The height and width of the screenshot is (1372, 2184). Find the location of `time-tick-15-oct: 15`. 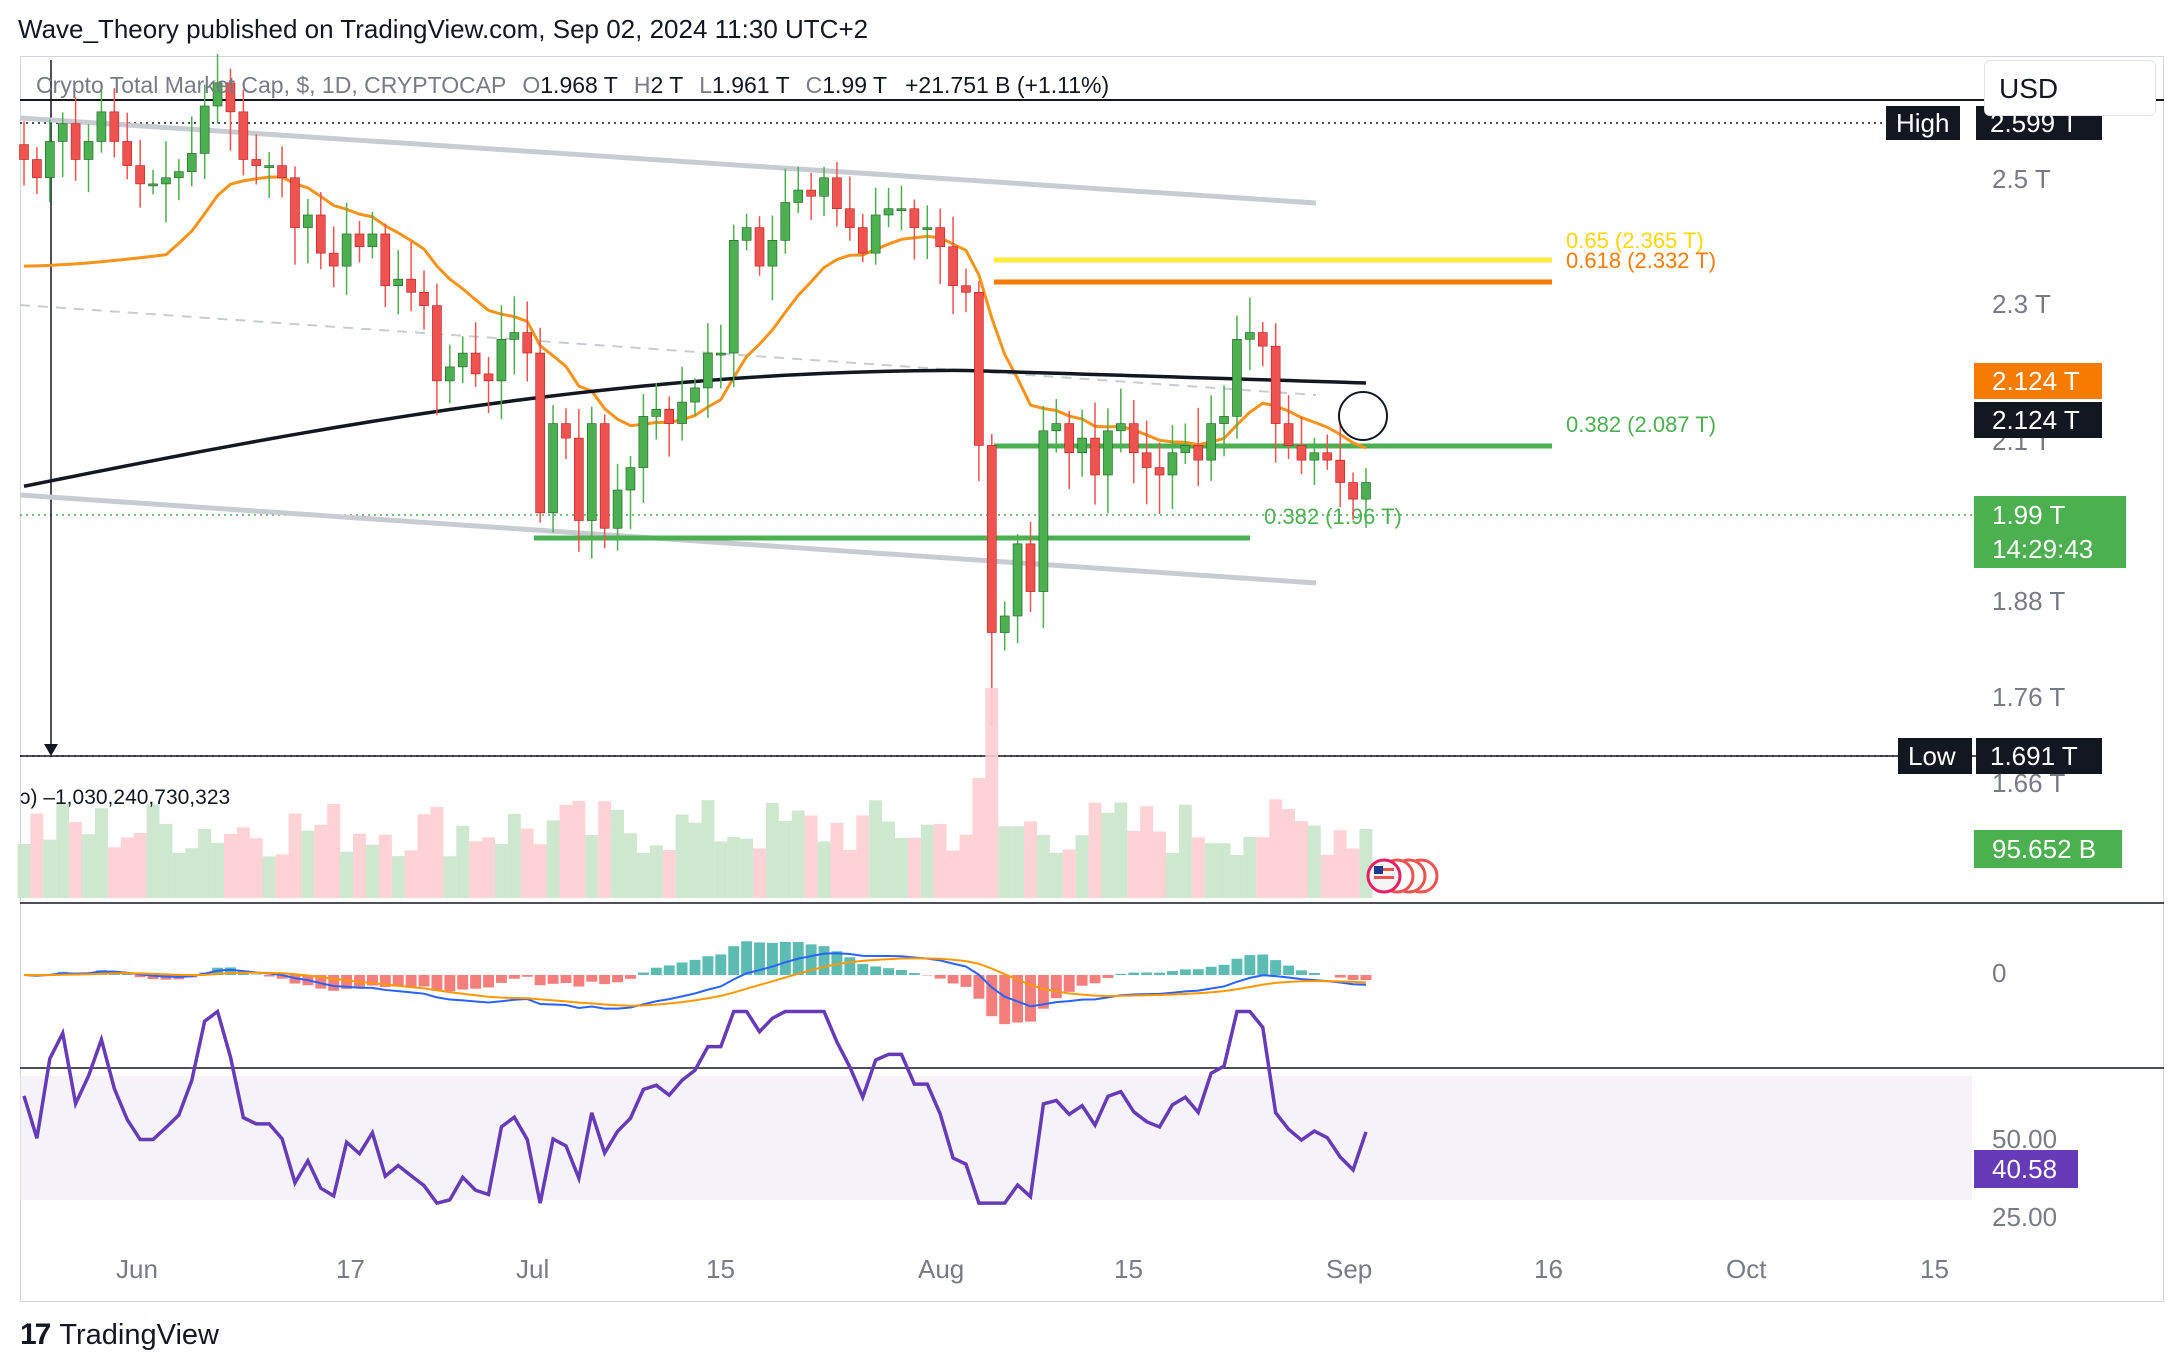

time-tick-15-oct: 15 is located at coordinates (1934, 1269).